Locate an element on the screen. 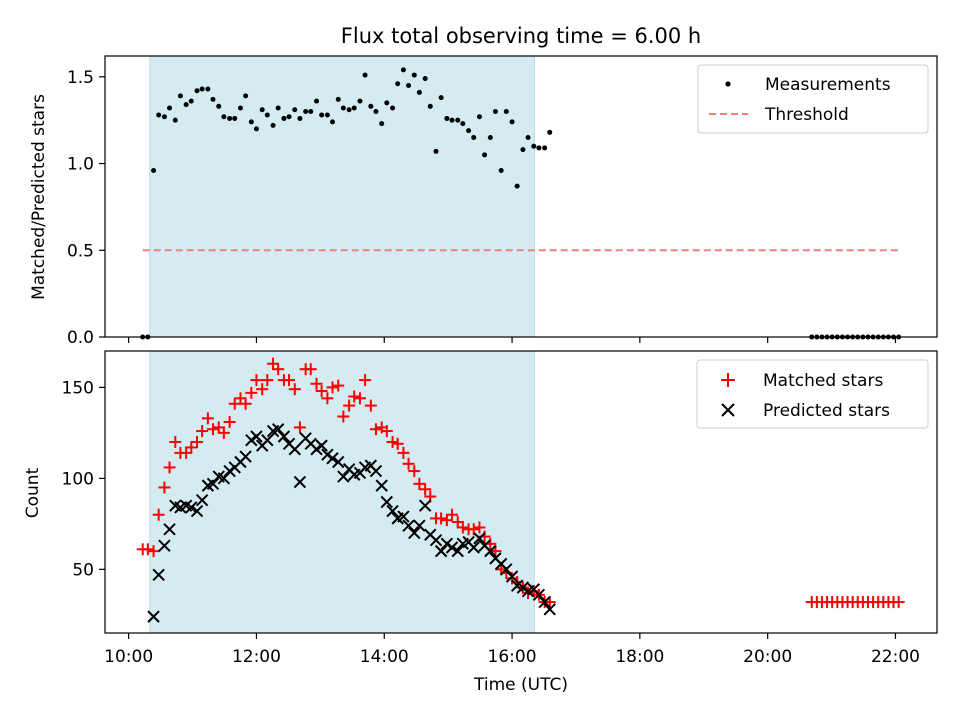 The width and height of the screenshot is (960, 720). bottom-legend: Matched stars Predicted stars is located at coordinates (812, 394).